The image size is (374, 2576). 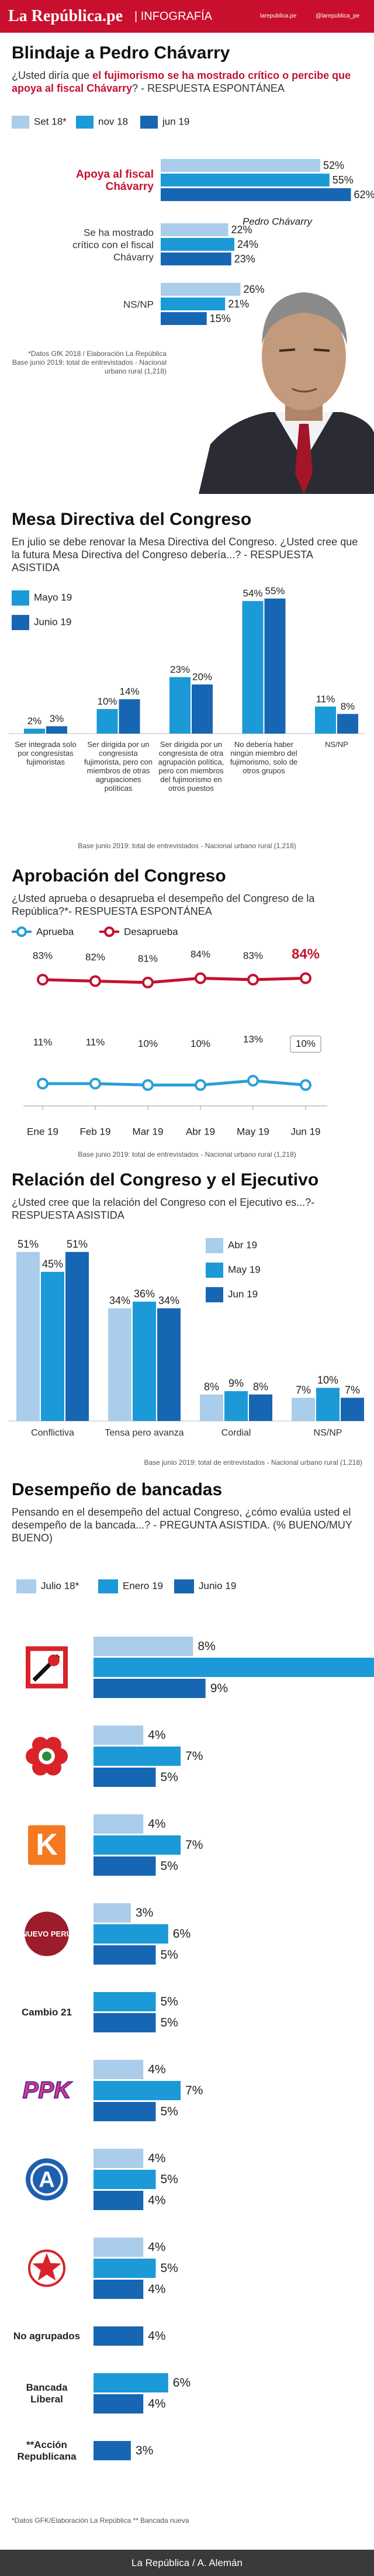 I want to click on value-label: 2%, so click(x=34, y=721).